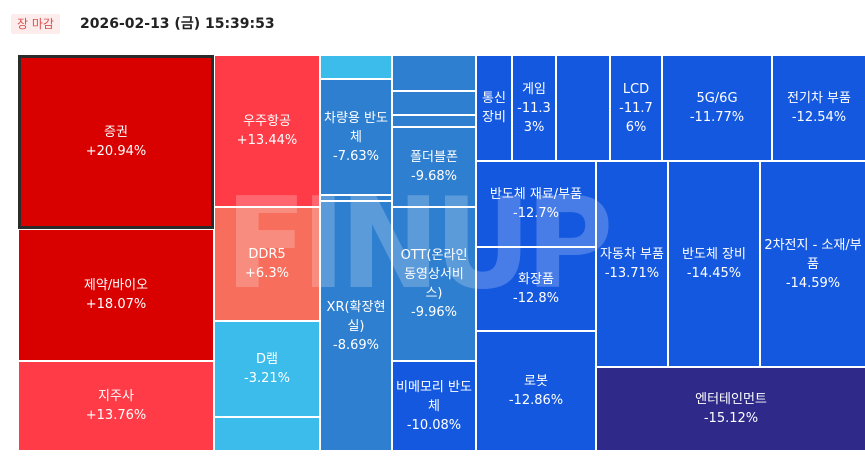 This screenshot has height=458, width=865. What do you see at coordinates (536, 298) in the screenshot?
I see `sector-change: -12.8%` at bounding box center [536, 298].